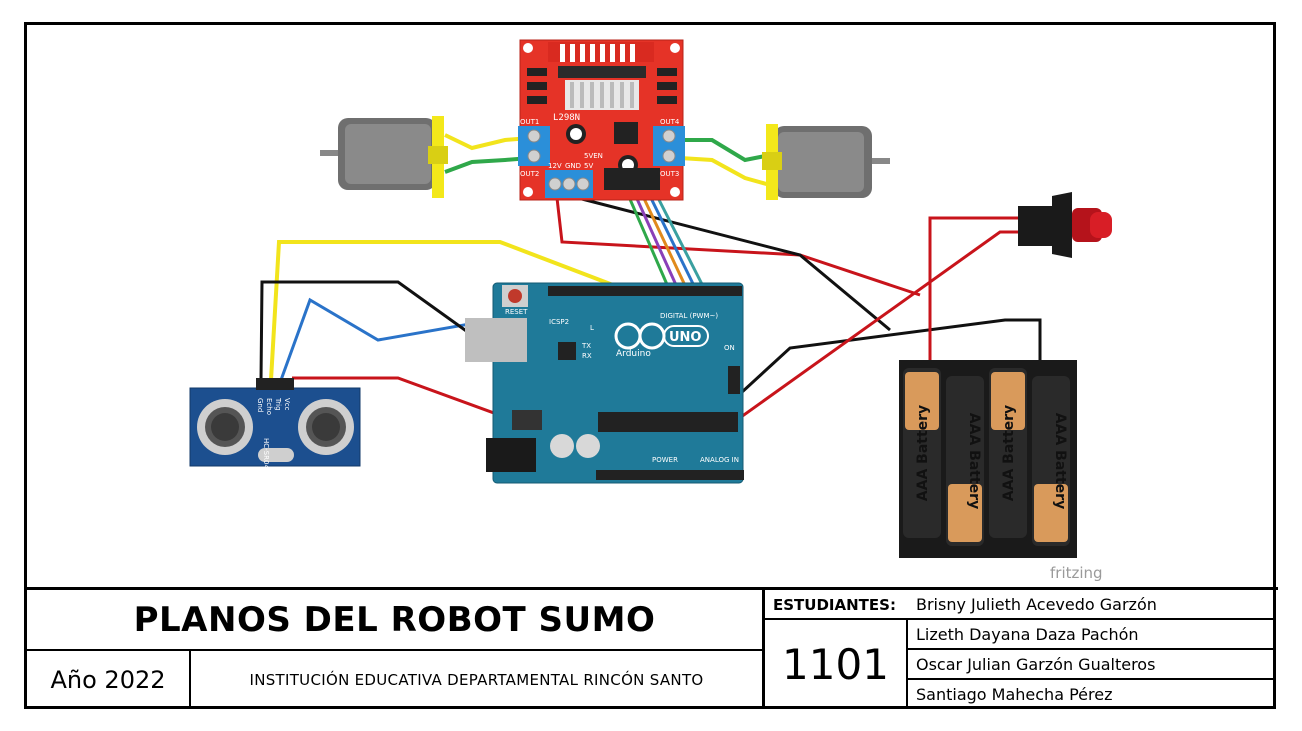  Describe the element at coordinates (669, 174) in the screenshot. I see `pin-out3-label: OUT3` at that location.